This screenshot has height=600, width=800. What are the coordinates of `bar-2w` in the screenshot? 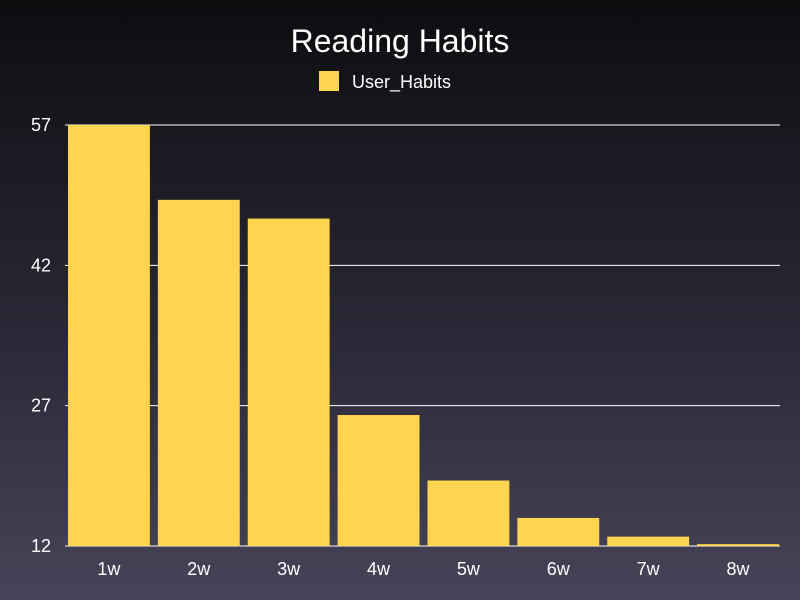 It's located at (198, 372).